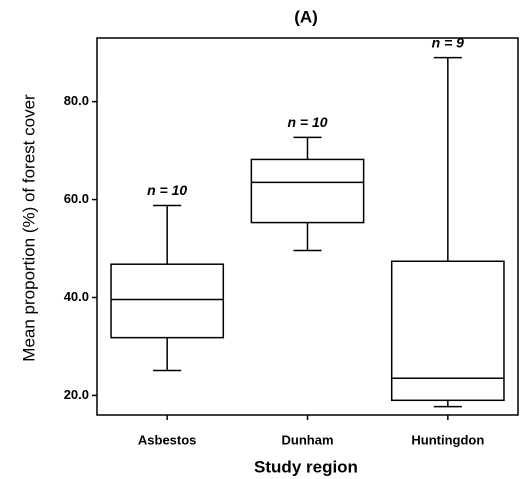  What do you see at coordinates (76, 198) in the screenshot?
I see `y-tick-label: 60.0` at bounding box center [76, 198].